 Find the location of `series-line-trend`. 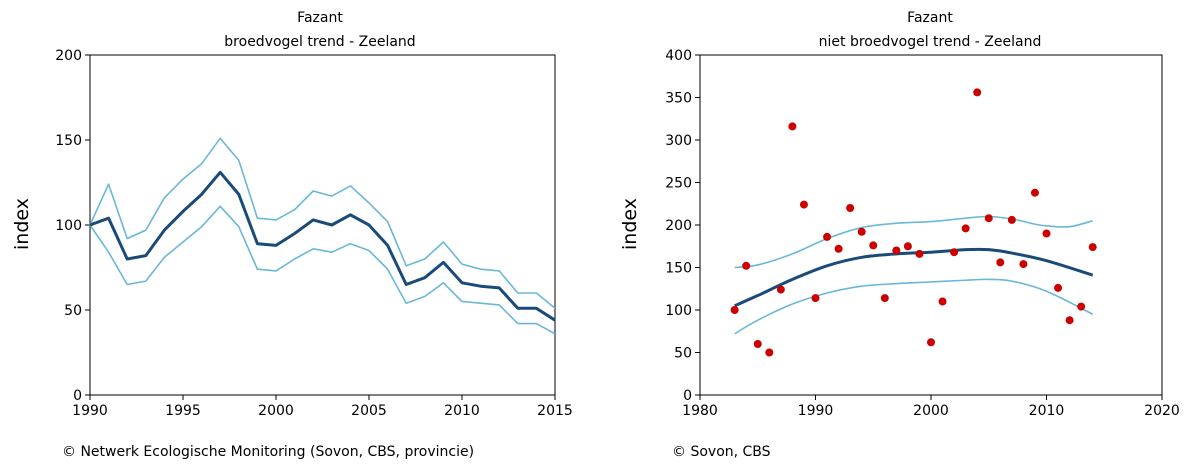

series-line-trend is located at coordinates (322, 246).